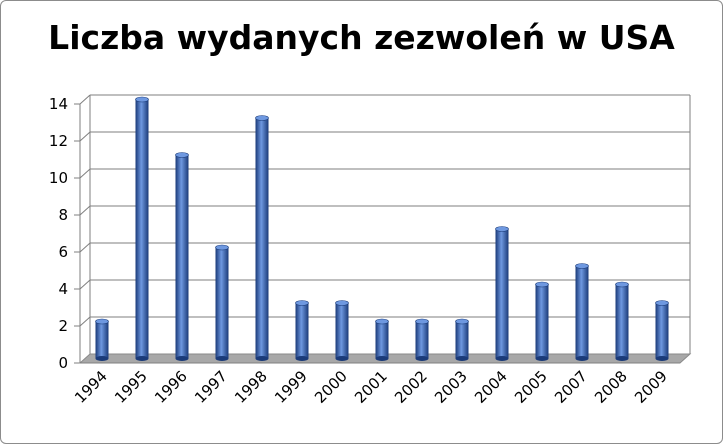 The height and width of the screenshot is (444, 723). What do you see at coordinates (211, 387) in the screenshot?
I see `tick-label-x: 1997` at bounding box center [211, 387].